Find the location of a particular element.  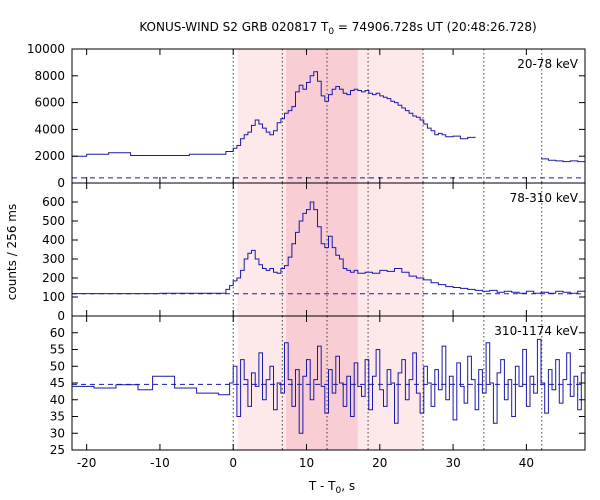

y-tick-label: 50 is located at coordinates (57, 366).